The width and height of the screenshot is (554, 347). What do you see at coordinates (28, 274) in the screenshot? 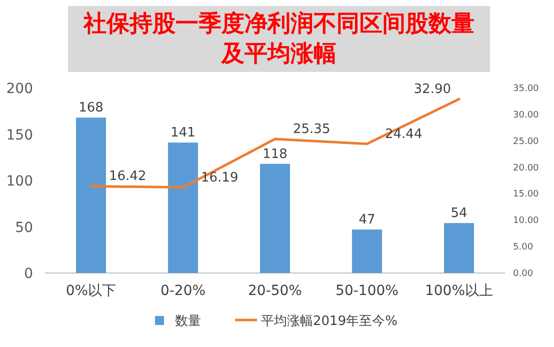
I see `y-tick-label: 0` at bounding box center [28, 274].